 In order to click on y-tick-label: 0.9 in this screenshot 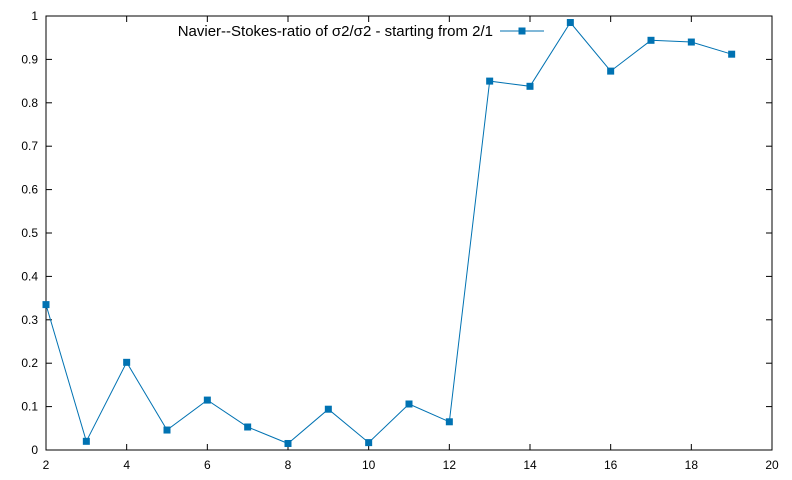, I will do `click(29, 59)`.